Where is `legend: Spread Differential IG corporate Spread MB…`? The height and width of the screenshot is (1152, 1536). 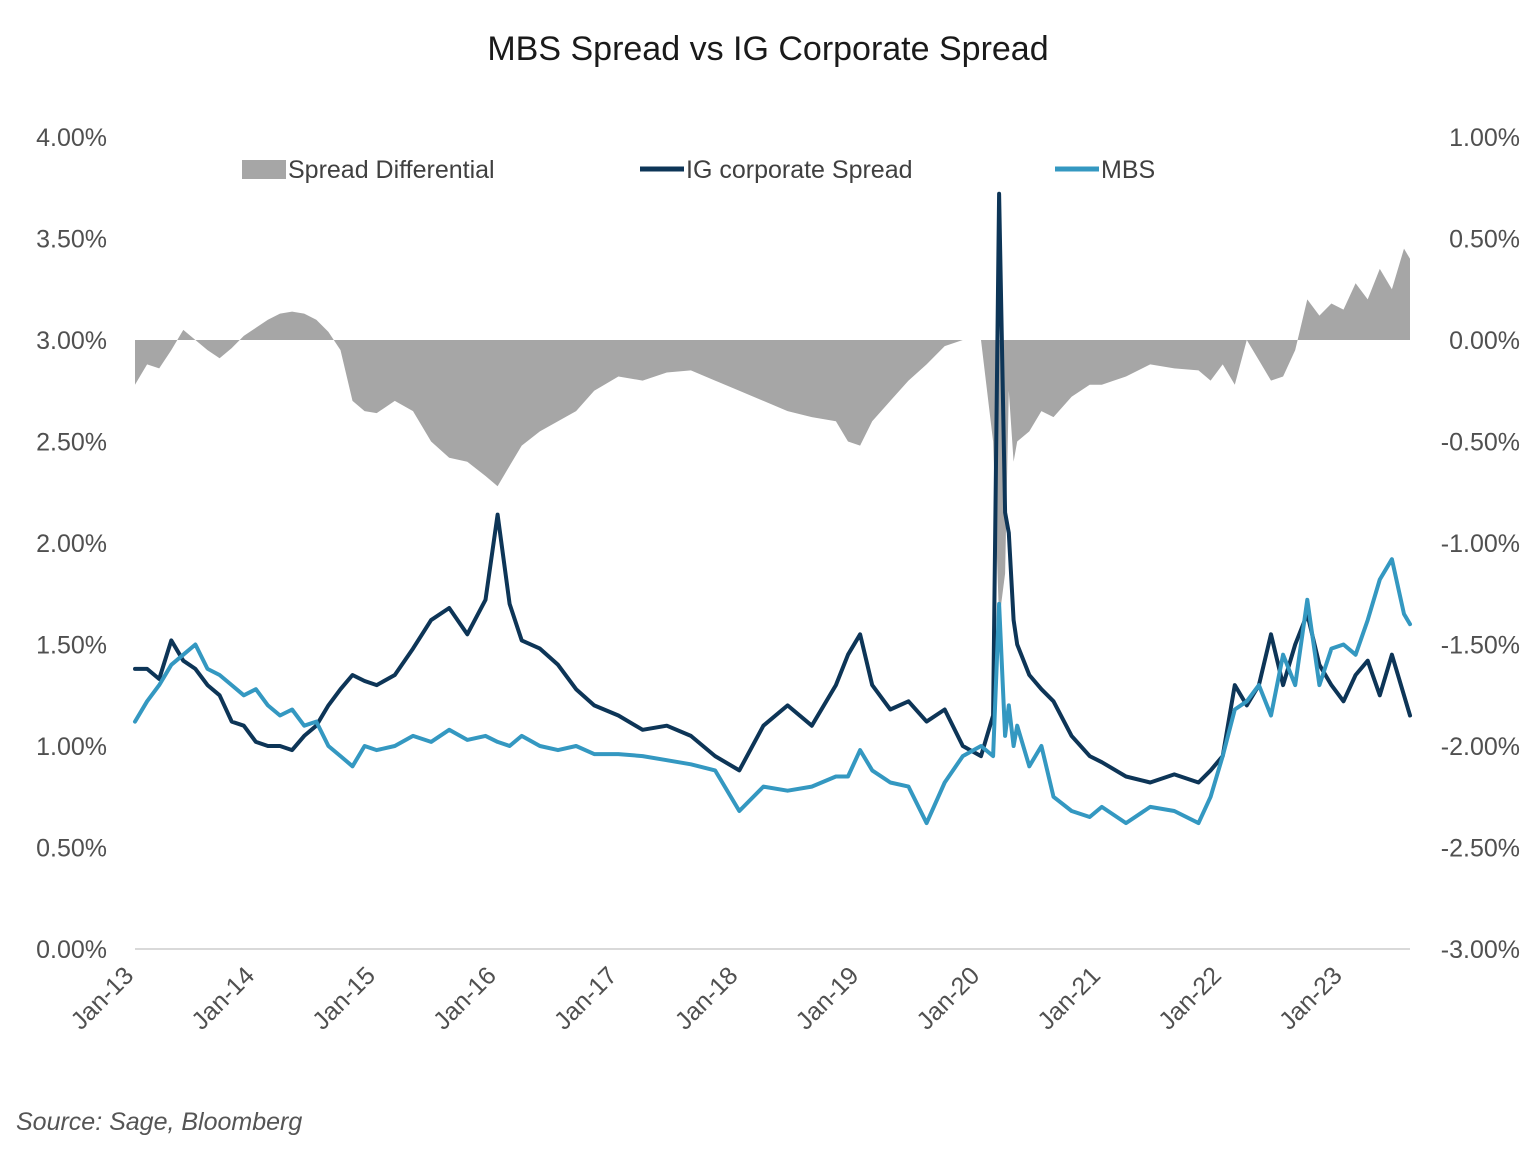 legend: Spread Differential IG corporate Spread MB… is located at coordinates (698, 170).